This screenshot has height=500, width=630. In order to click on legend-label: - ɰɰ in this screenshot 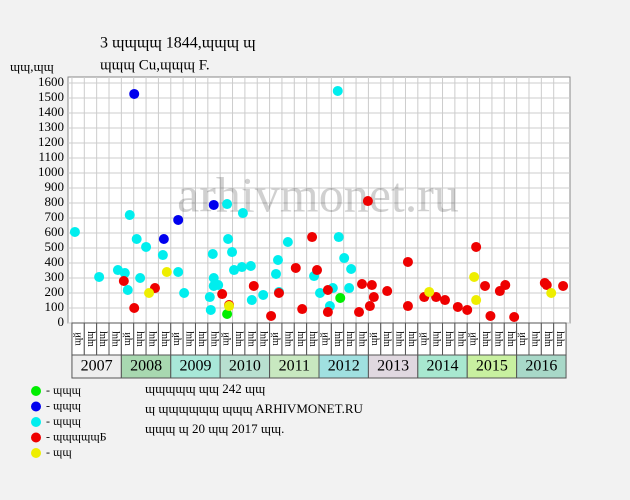, I will do `click(59, 452)`.